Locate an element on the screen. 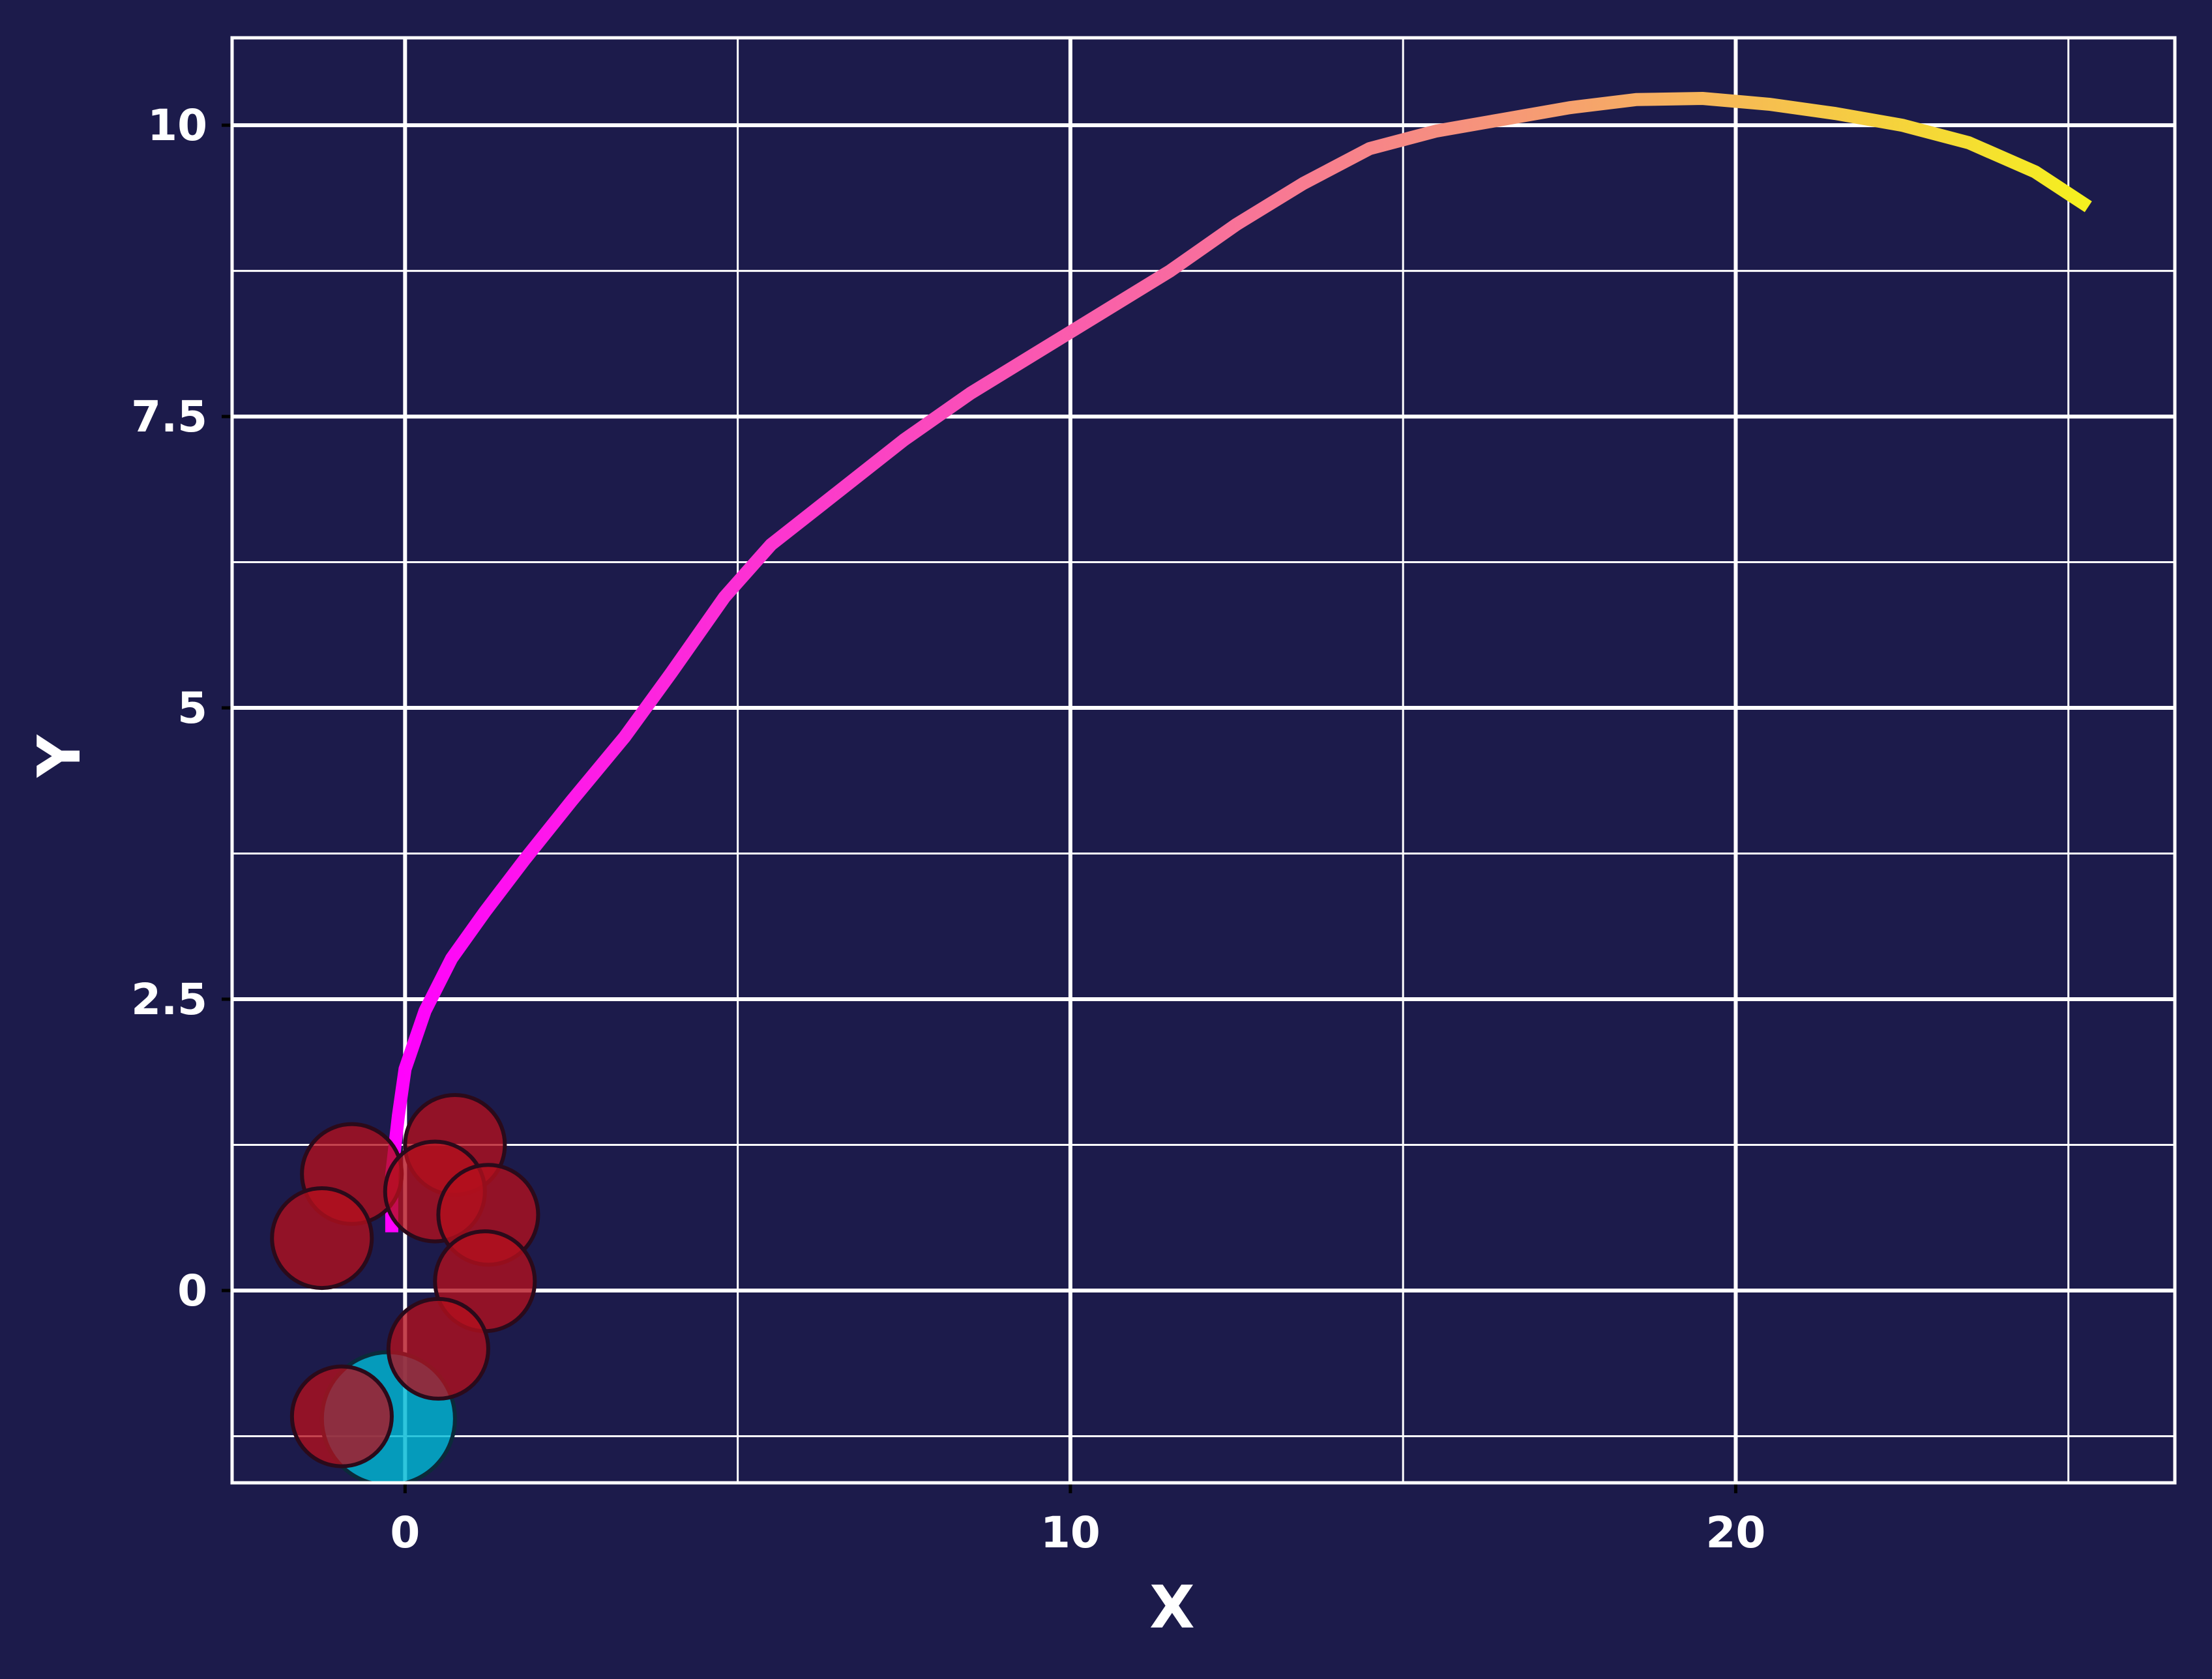 The width and height of the screenshot is (2212, 1679). x-tick-label: 0 is located at coordinates (405, 1533).